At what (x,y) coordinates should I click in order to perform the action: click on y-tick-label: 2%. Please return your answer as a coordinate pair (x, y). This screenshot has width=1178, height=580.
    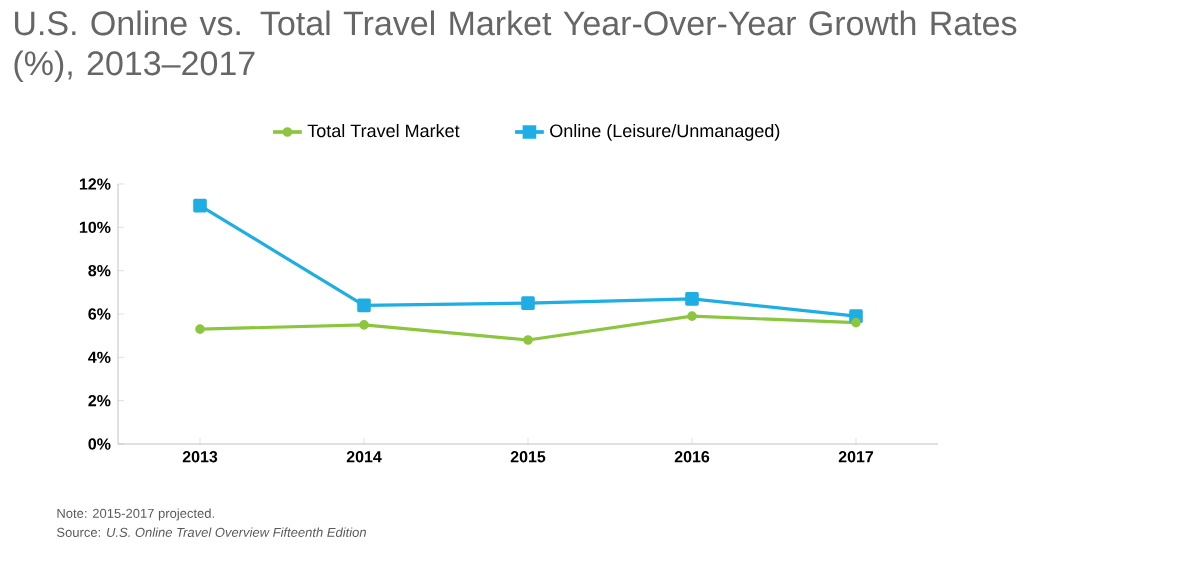
    Looking at the image, I should click on (99, 401).